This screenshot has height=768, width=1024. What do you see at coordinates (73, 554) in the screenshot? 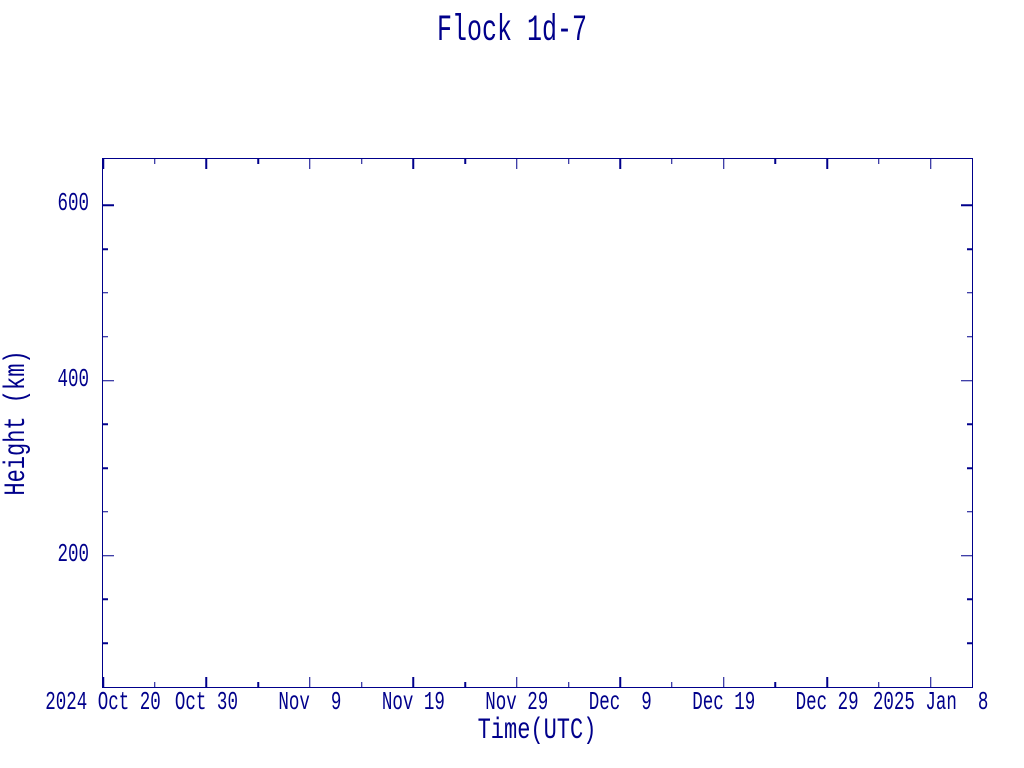
I see `y-tick-label: 200` at bounding box center [73, 554].